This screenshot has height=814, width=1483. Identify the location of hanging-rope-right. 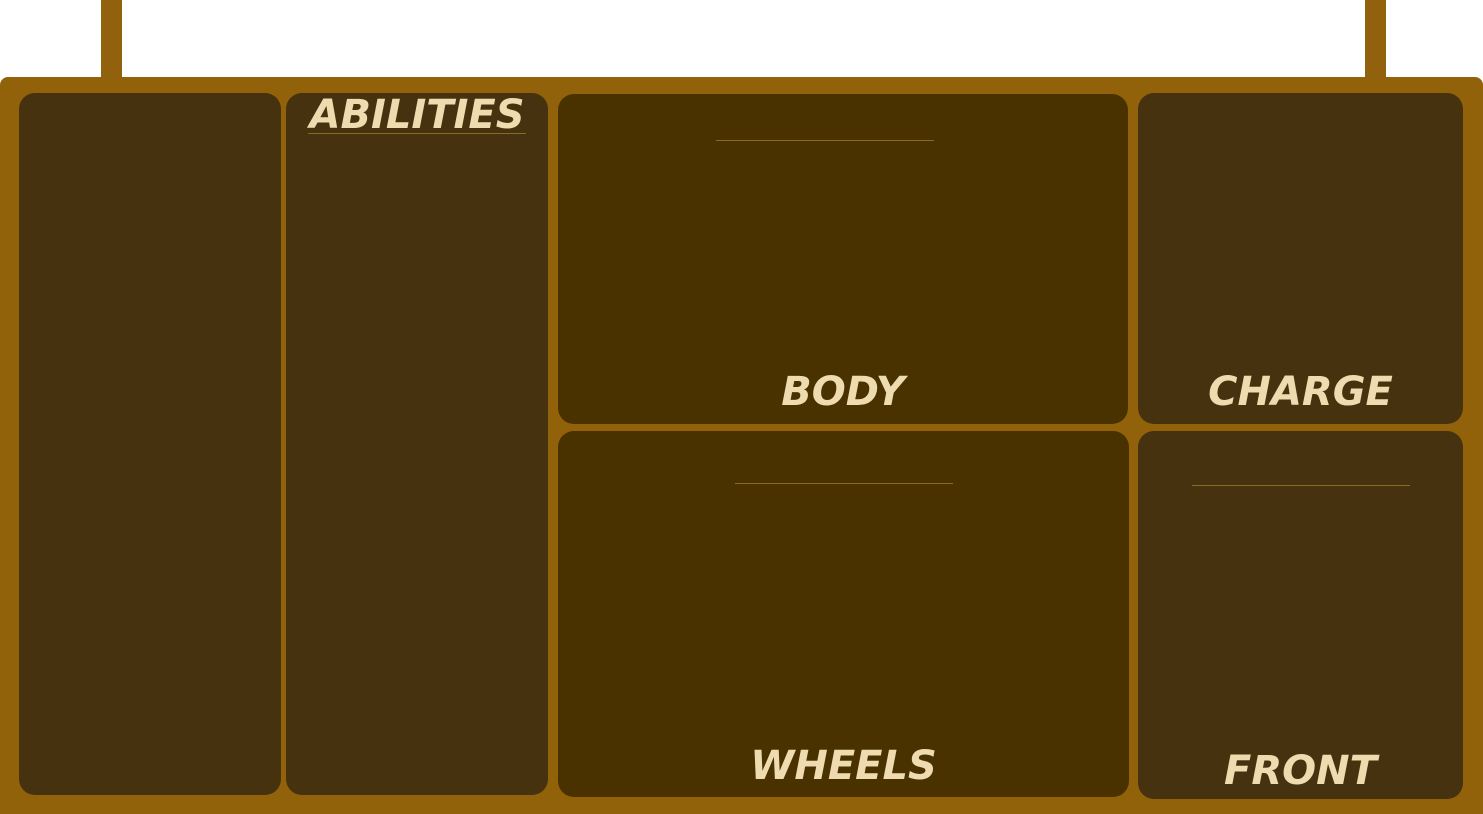
(1375, 40).